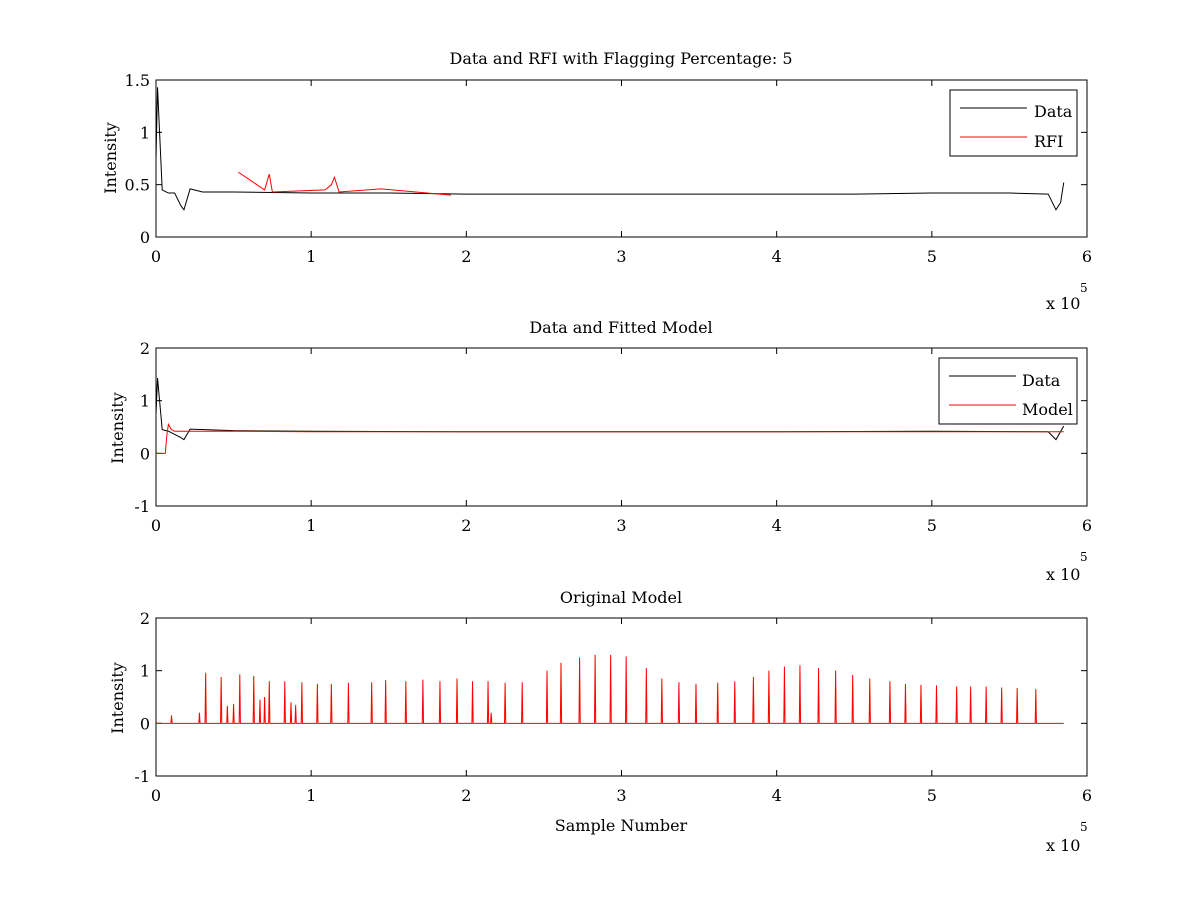  I want to click on x-axis-label: Sample Number, so click(621, 825).